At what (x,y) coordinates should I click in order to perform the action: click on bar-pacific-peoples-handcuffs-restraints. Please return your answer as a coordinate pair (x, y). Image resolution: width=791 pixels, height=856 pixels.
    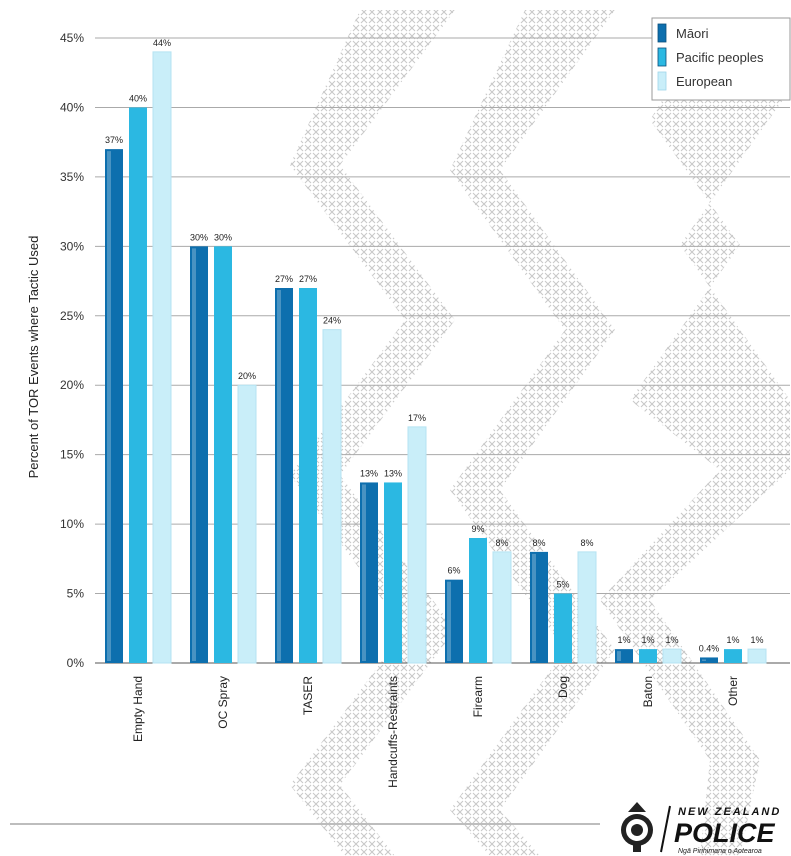
    Looking at the image, I should click on (393, 572).